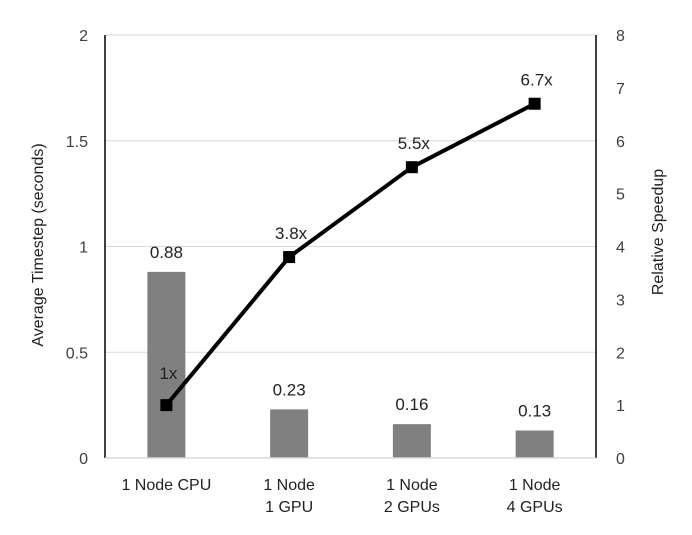 This screenshot has width=692, height=535. What do you see at coordinates (38, 244) in the screenshot?
I see `y-axis-left-title: Average Timestep (seconds)` at bounding box center [38, 244].